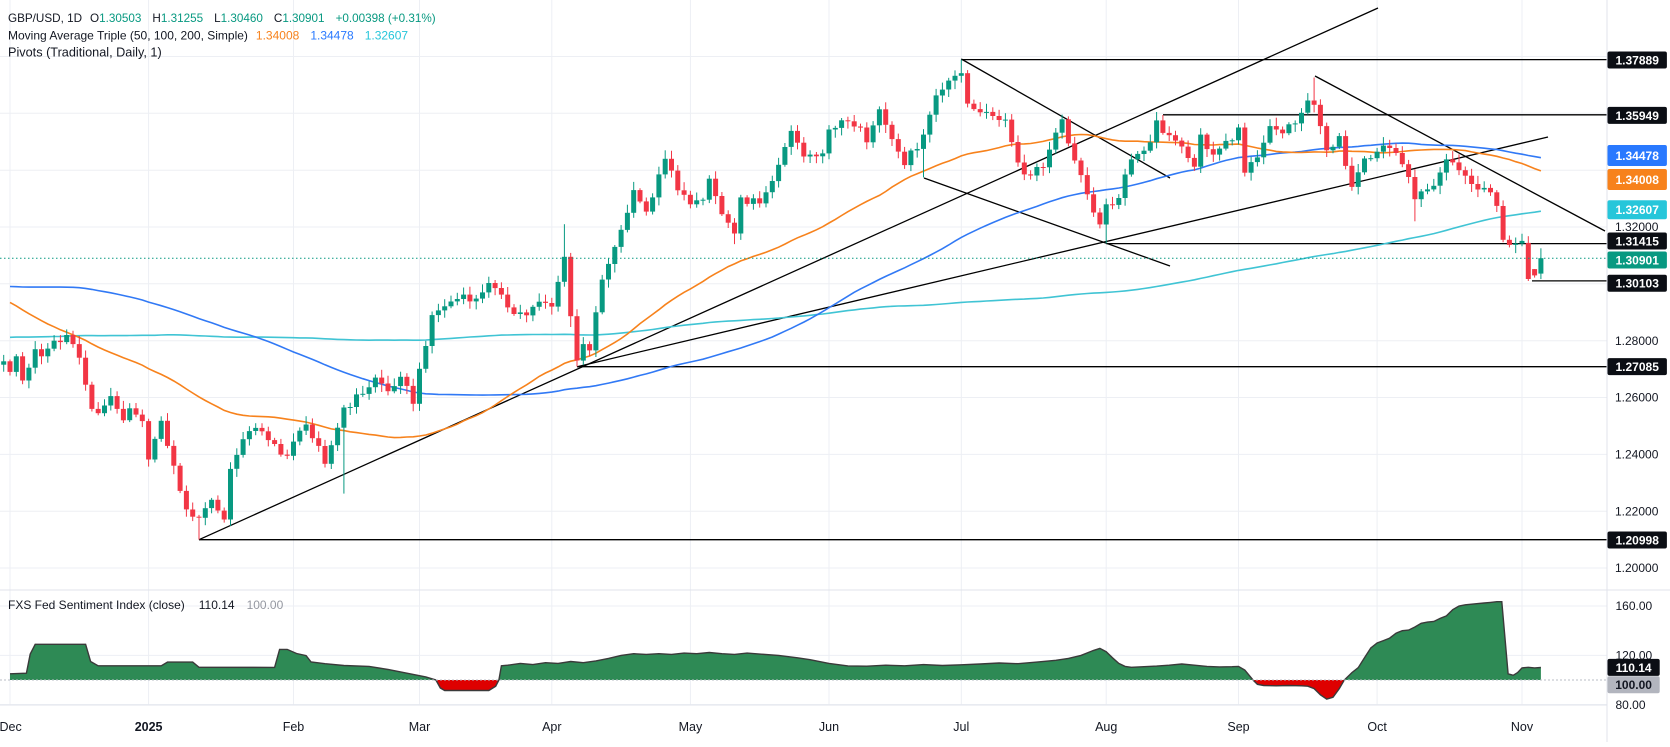 The width and height of the screenshot is (1670, 747). Describe the element at coordinates (1638, 156) in the screenshot. I see `svg-text: 1.34478` at that location.